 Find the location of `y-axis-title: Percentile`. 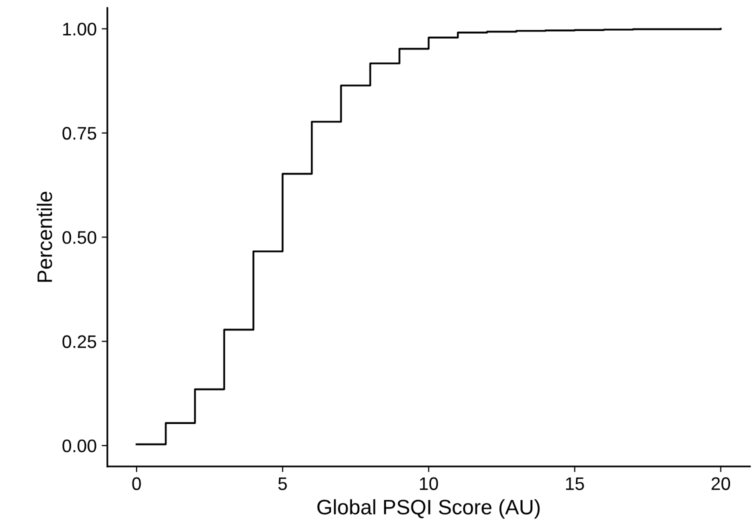

y-axis-title: Percentile is located at coordinates (44, 237).